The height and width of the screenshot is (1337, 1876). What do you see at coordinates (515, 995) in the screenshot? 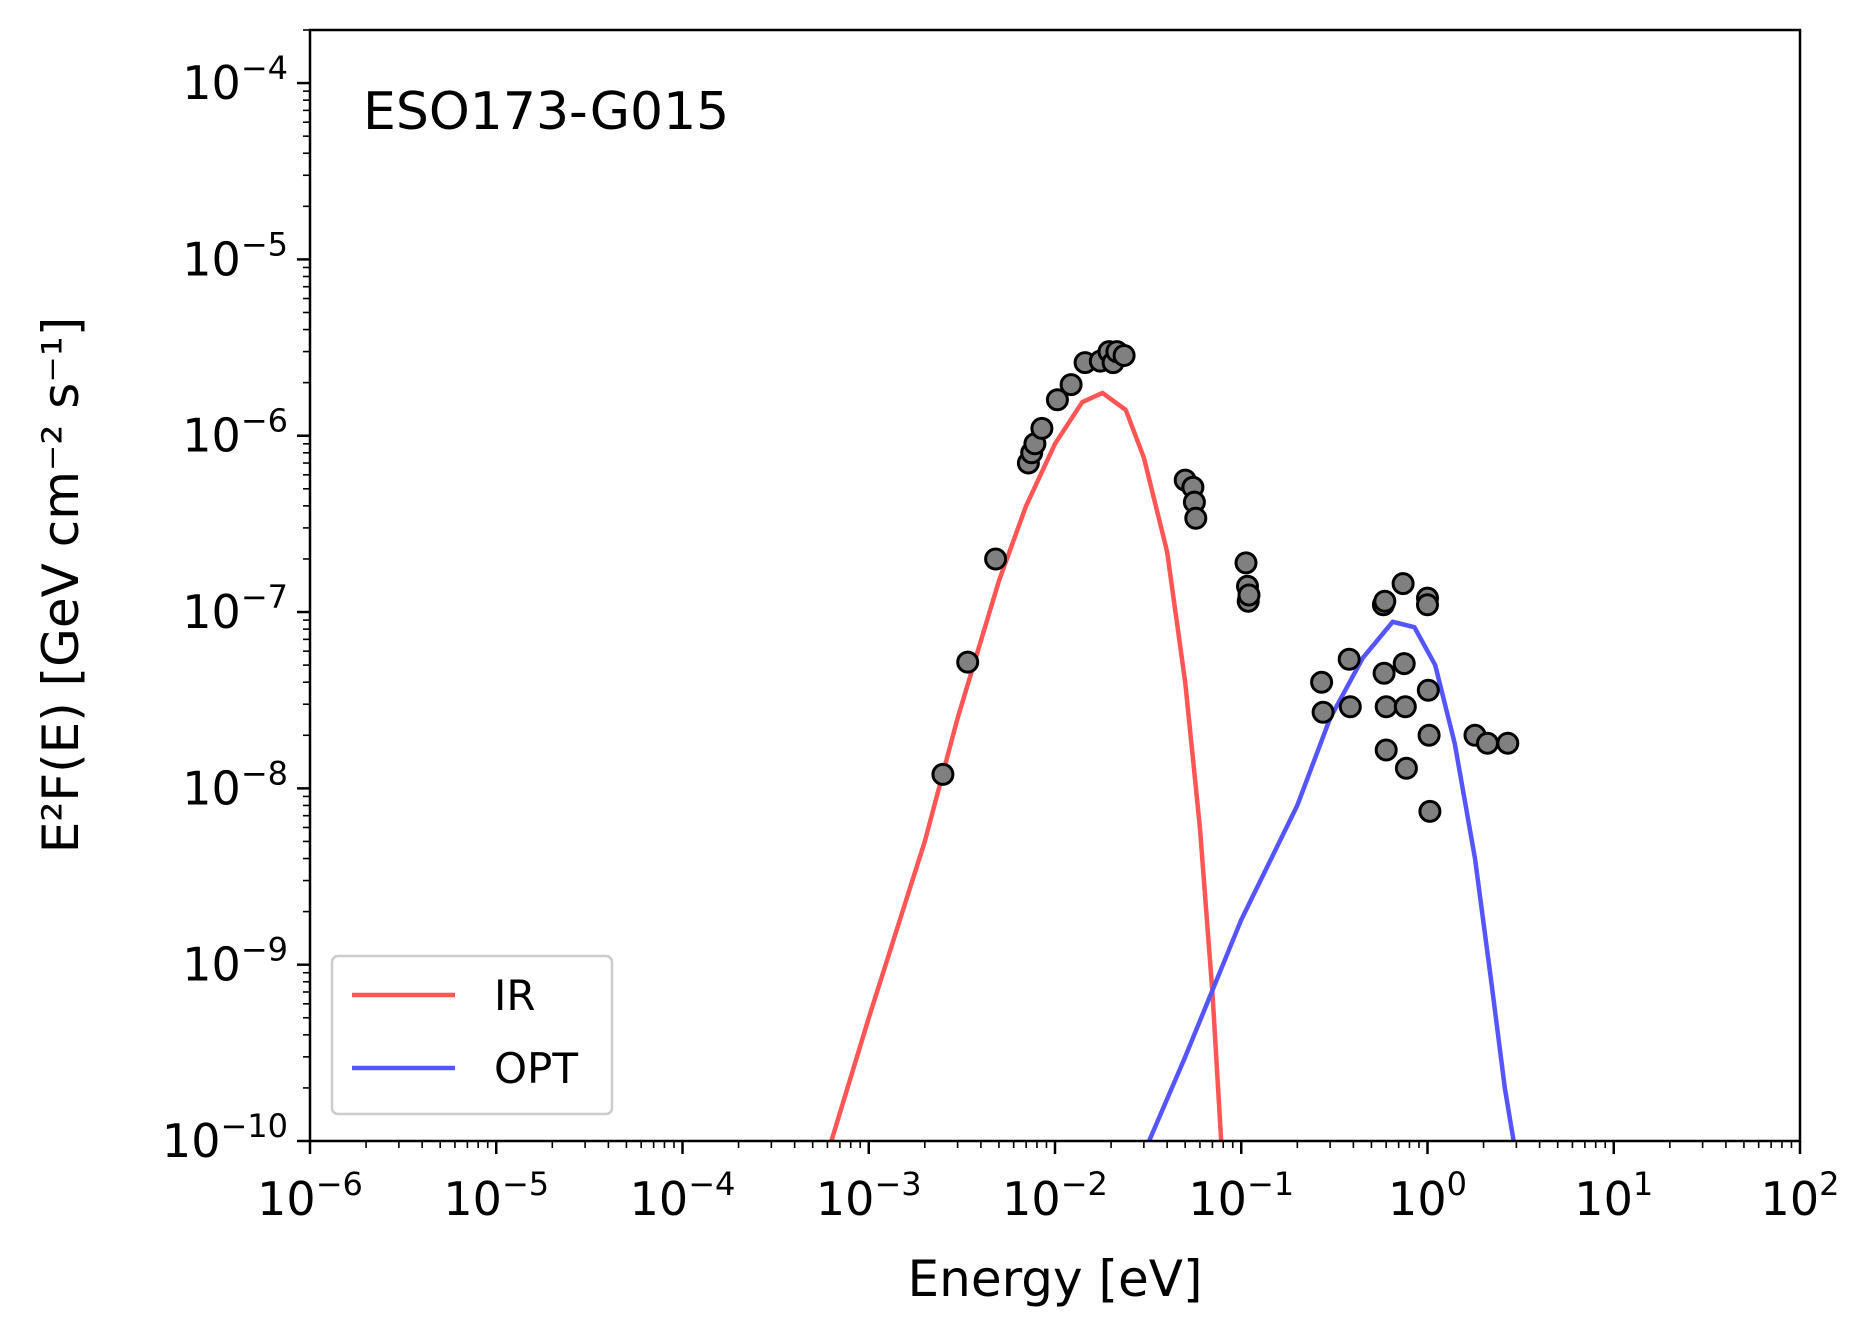
I see `legend-label-ir: IR` at bounding box center [515, 995].